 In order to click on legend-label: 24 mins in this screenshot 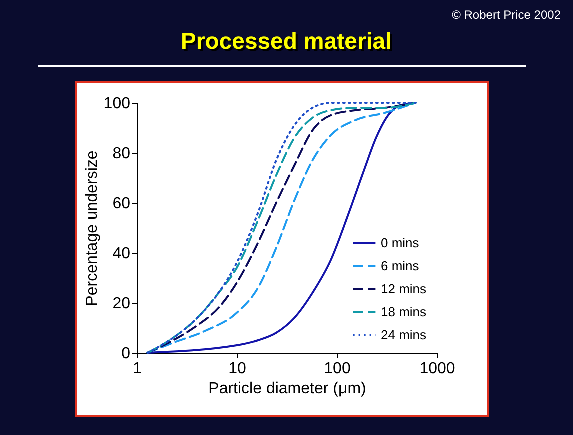, I will do `click(404, 335)`.